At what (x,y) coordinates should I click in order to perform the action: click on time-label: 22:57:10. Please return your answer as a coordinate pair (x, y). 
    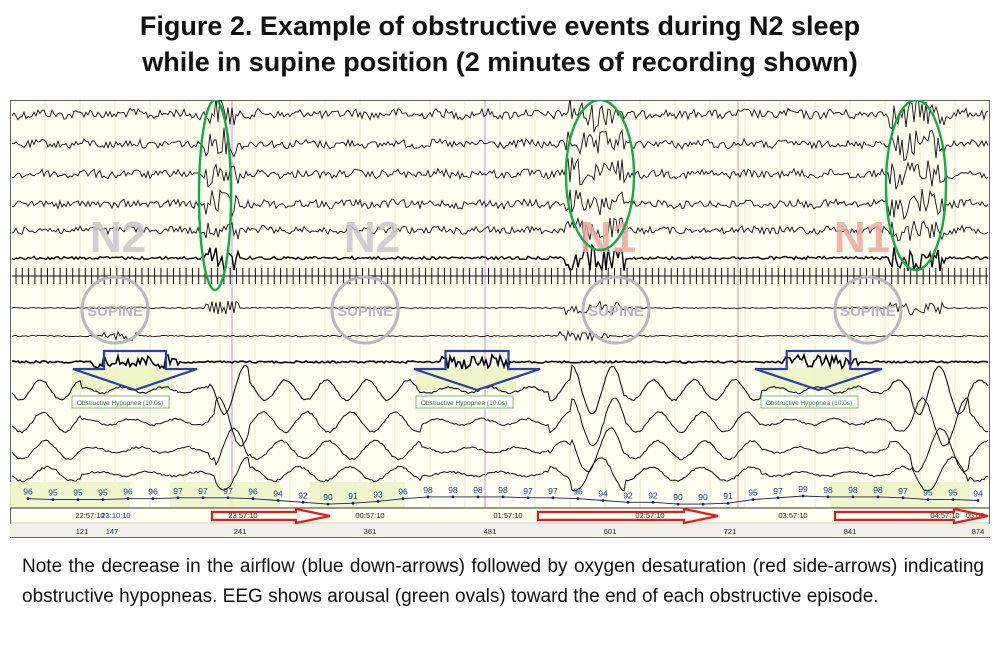
    Looking at the image, I should click on (89, 515).